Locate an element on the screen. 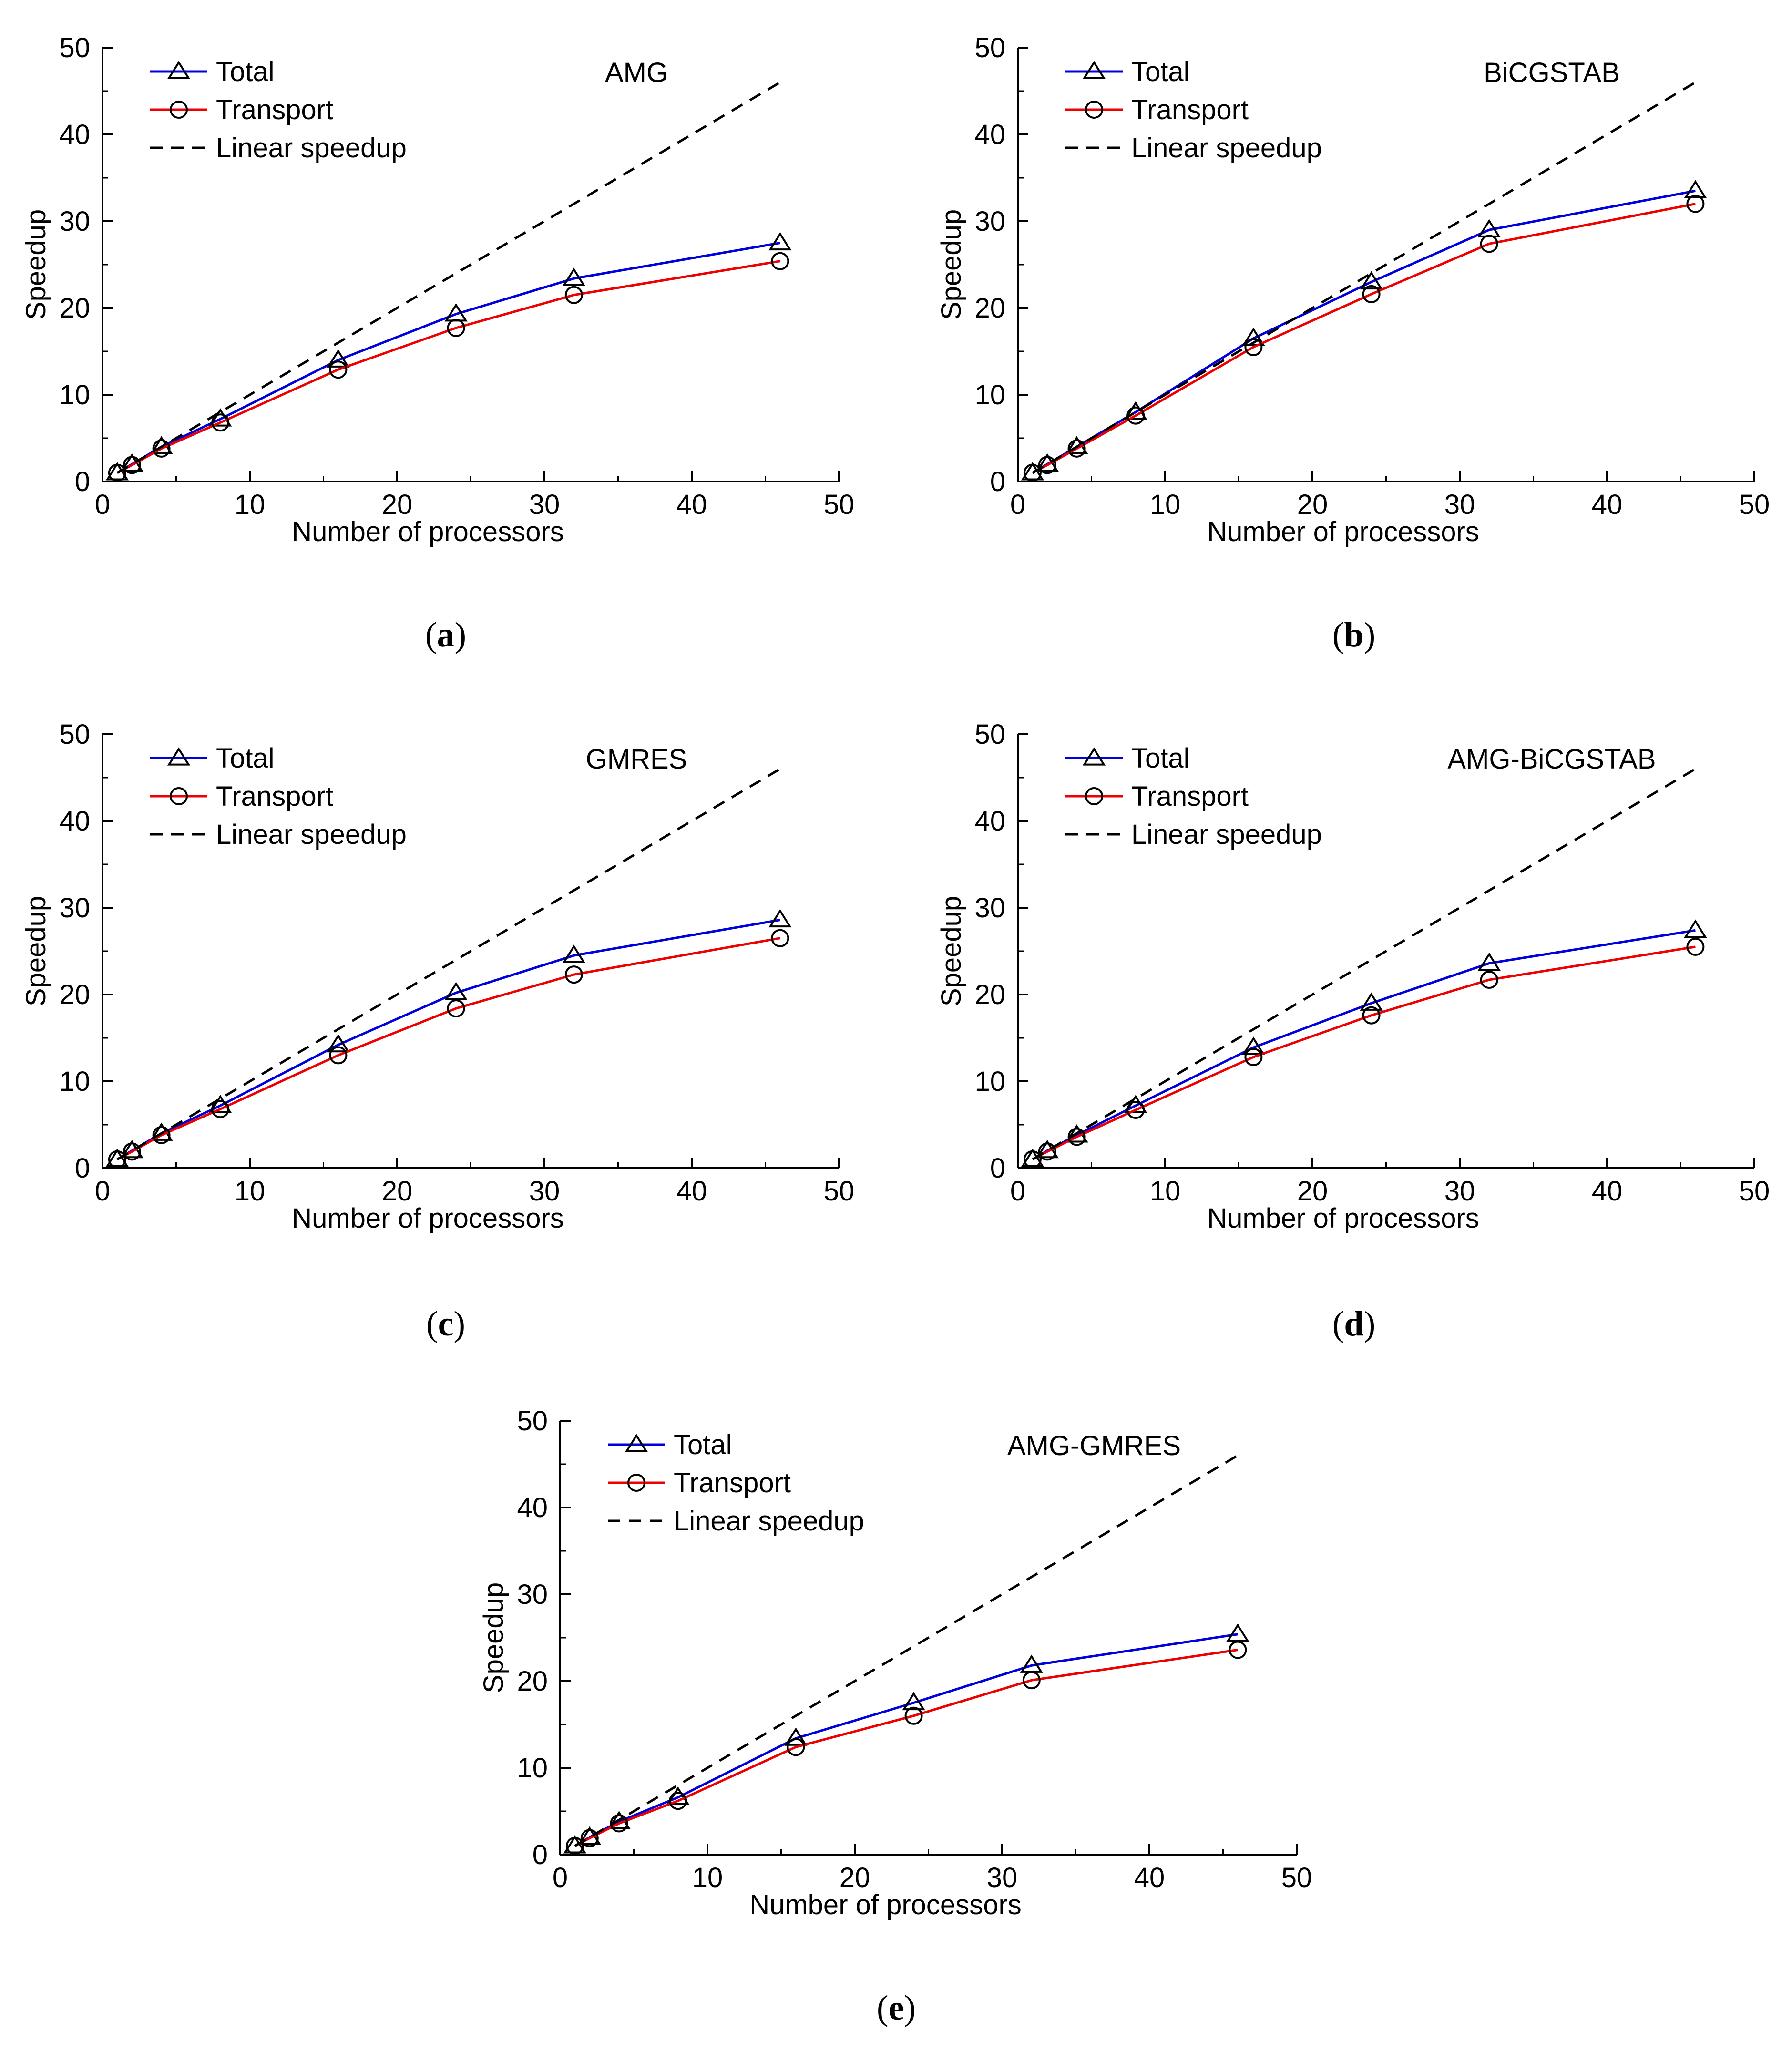 The height and width of the screenshot is (2052, 1792). chart-title: AMG-BiCGSTAB is located at coordinates (1551, 759).